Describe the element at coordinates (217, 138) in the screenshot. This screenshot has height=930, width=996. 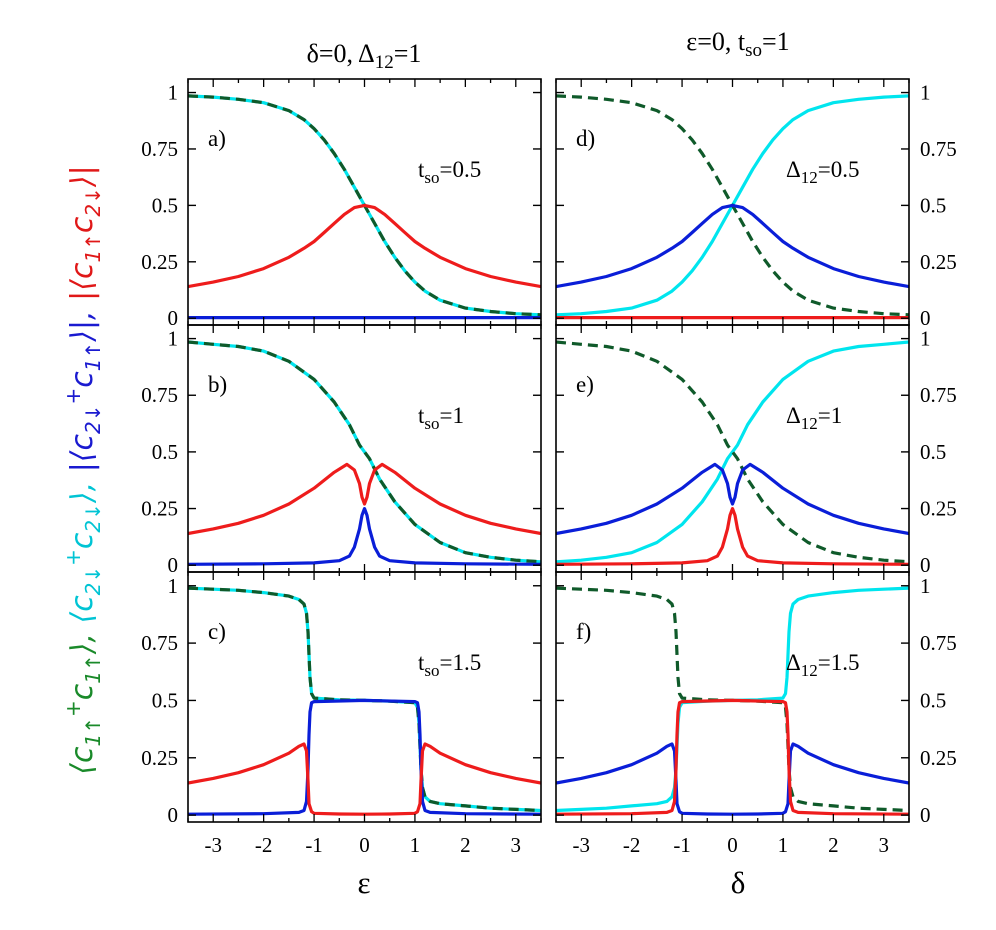
I see `panel-letter: a)` at that location.